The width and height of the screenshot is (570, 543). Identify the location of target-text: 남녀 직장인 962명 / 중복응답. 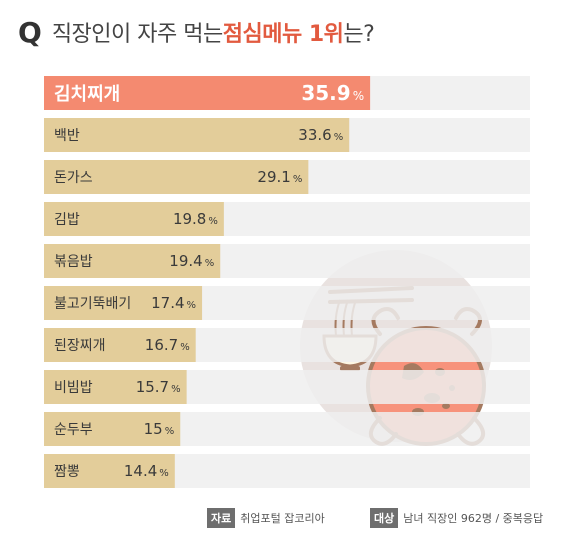
(473, 518).